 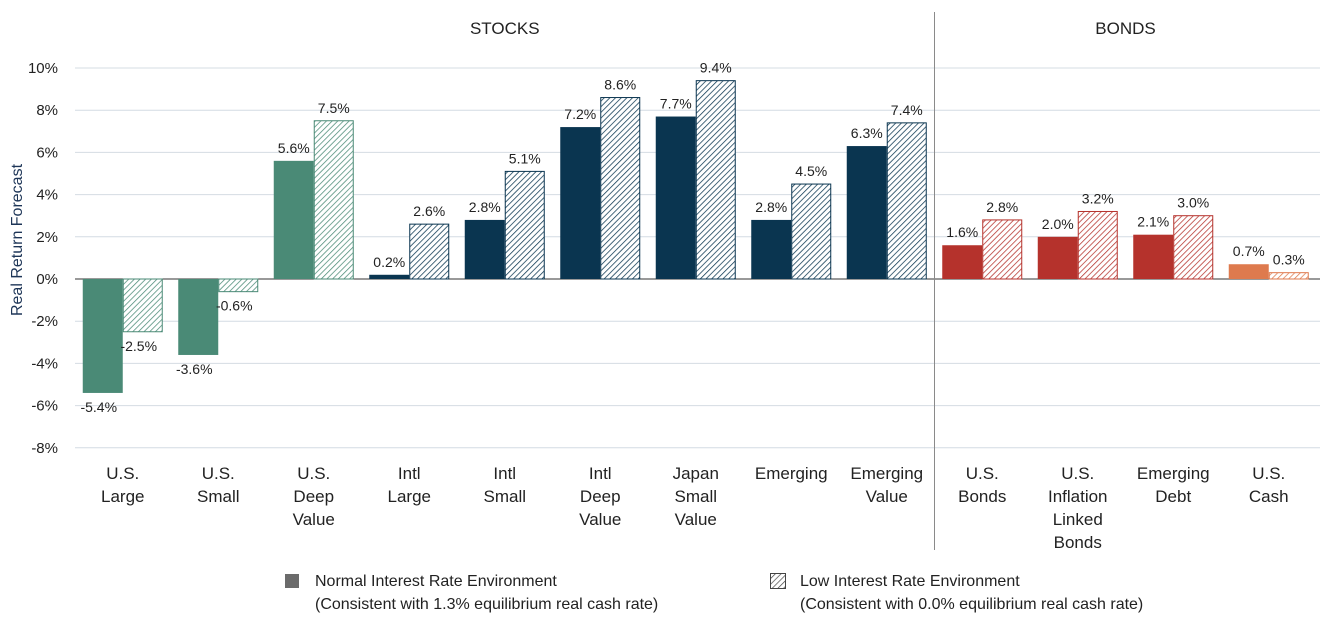 I want to click on data-label-normal: 0.7%, so click(x=1249, y=251).